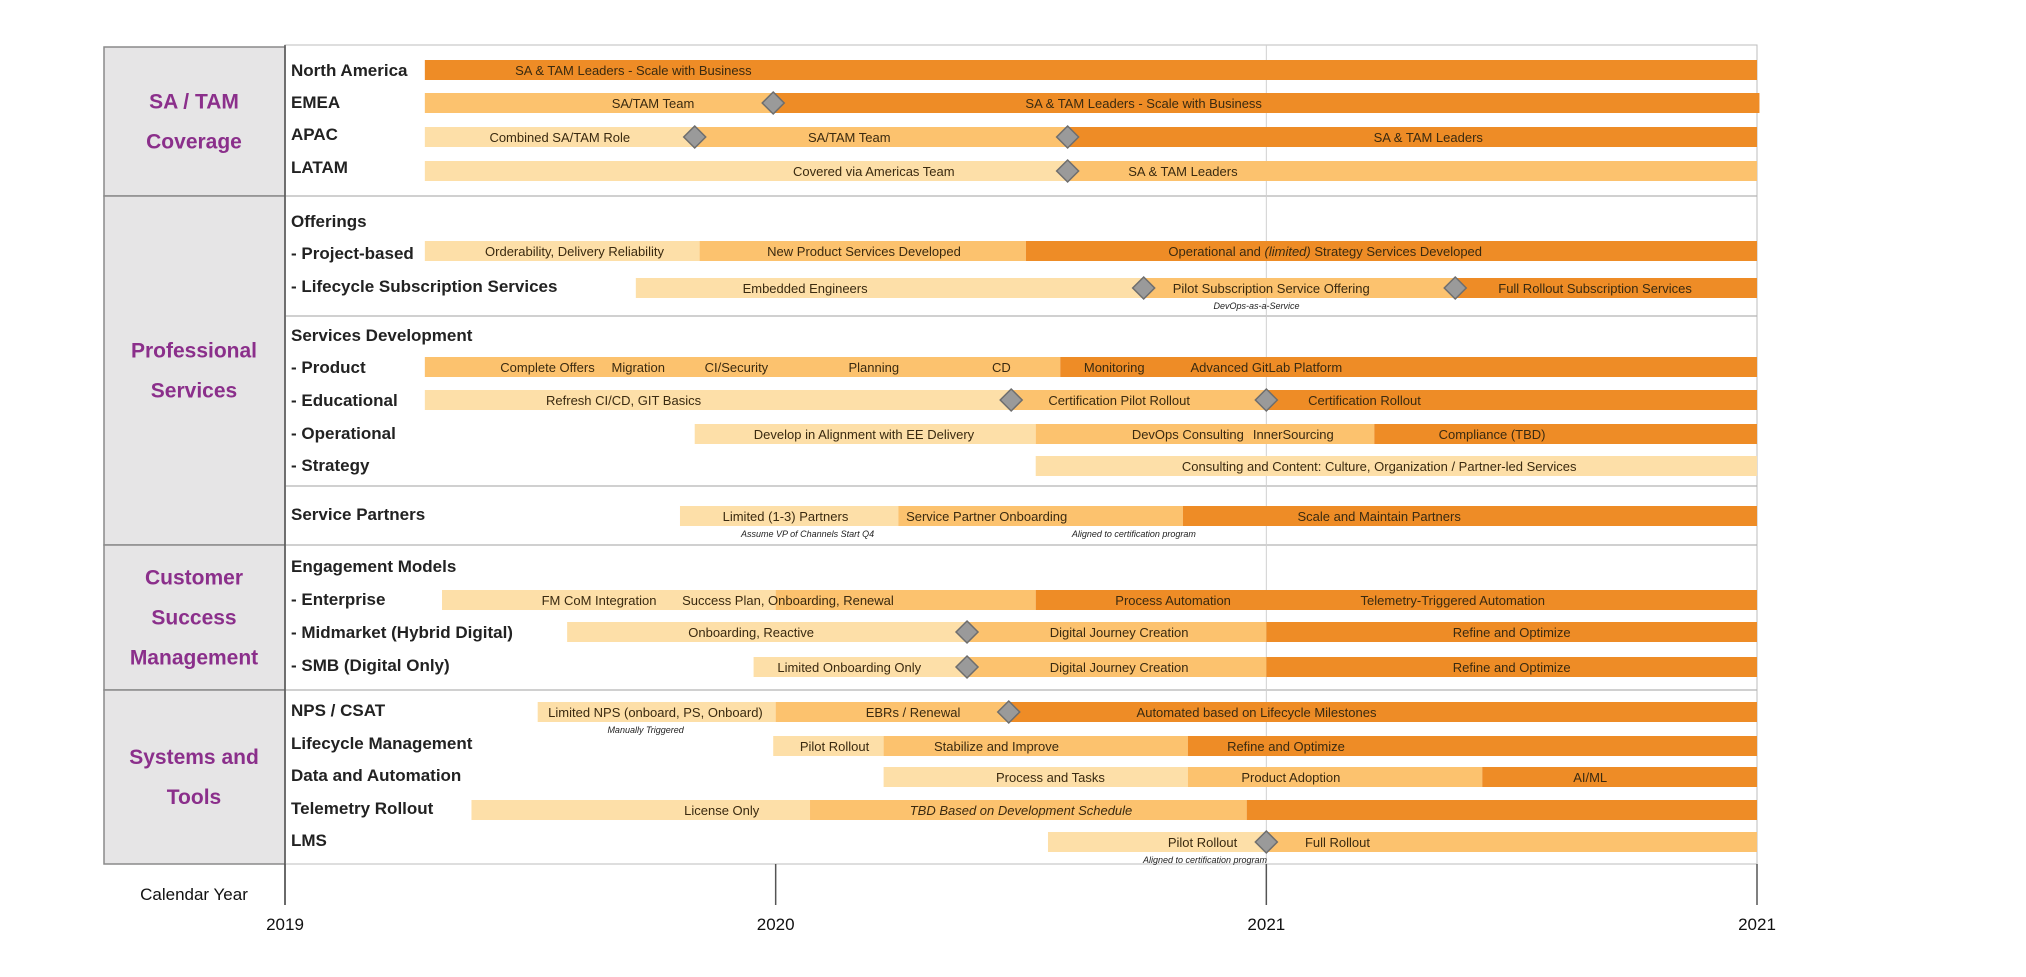 The image size is (2026, 977). Describe the element at coordinates (653, 103) in the screenshot. I see `bar-label: SA/TAM Team` at that location.